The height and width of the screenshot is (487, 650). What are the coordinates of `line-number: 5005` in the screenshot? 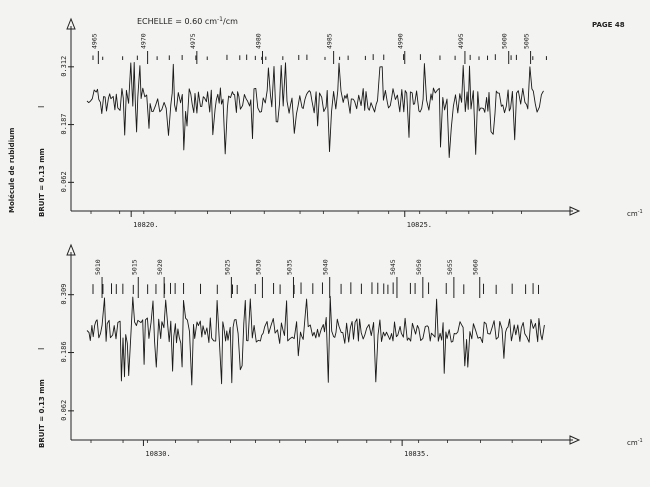 It's located at (527, 41).